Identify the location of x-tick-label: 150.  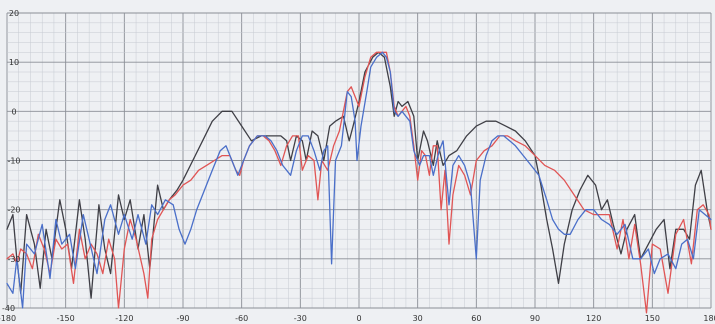
(652, 318).